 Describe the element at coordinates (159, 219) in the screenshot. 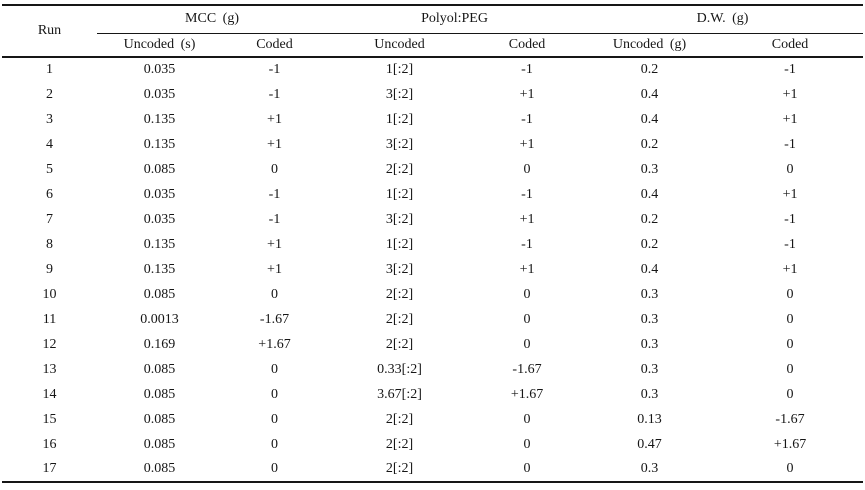

I see `cell-mcc-uncoded: 0.035` at that location.